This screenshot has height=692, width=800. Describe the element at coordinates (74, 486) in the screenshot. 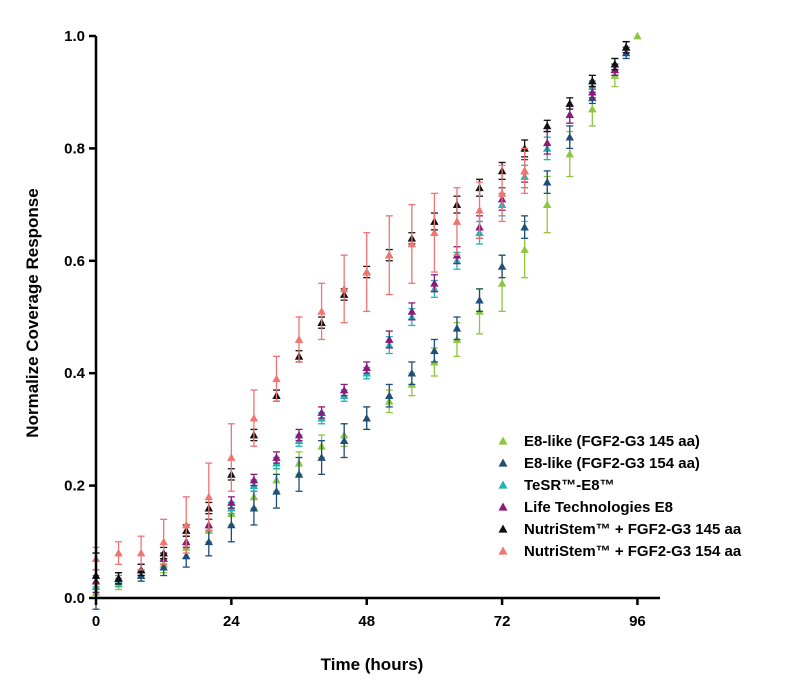

I see `y-tick-label: 0.2` at that location.